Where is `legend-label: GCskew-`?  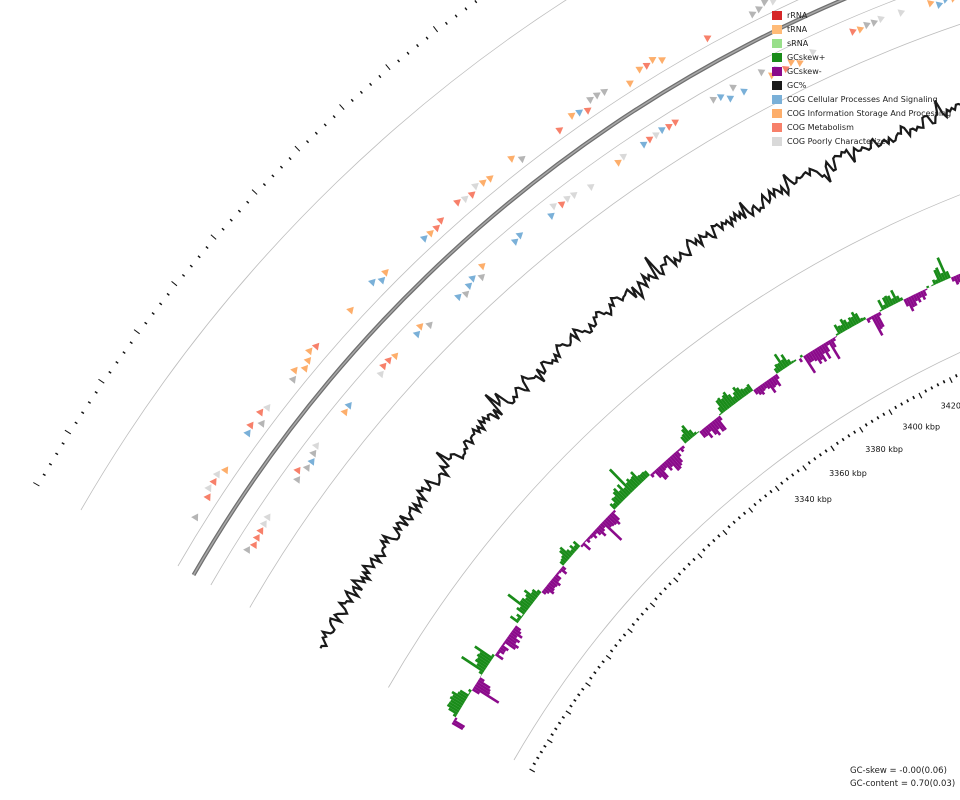
legend-label: GCskew- is located at coordinates (804, 71).